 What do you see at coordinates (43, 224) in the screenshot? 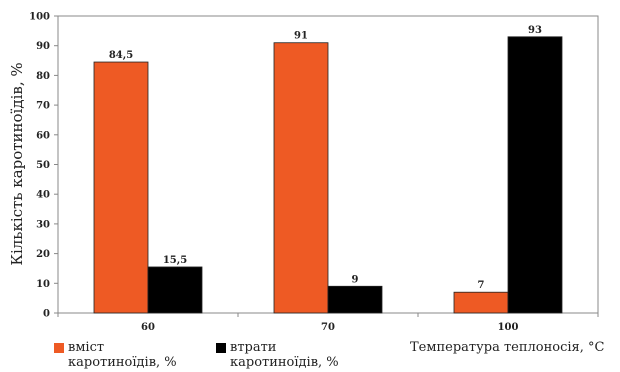
I see `y-tick-label: 30` at bounding box center [43, 224].